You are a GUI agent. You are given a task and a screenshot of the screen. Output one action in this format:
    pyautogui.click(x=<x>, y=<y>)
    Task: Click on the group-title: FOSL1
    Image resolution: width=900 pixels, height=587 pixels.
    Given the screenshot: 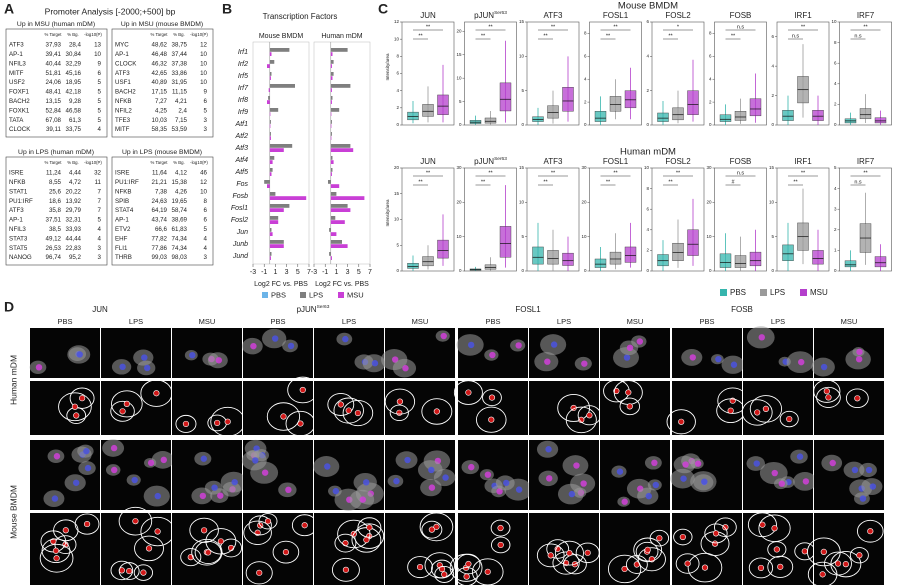 What is the action you would take?
    pyautogui.click(x=528, y=309)
    